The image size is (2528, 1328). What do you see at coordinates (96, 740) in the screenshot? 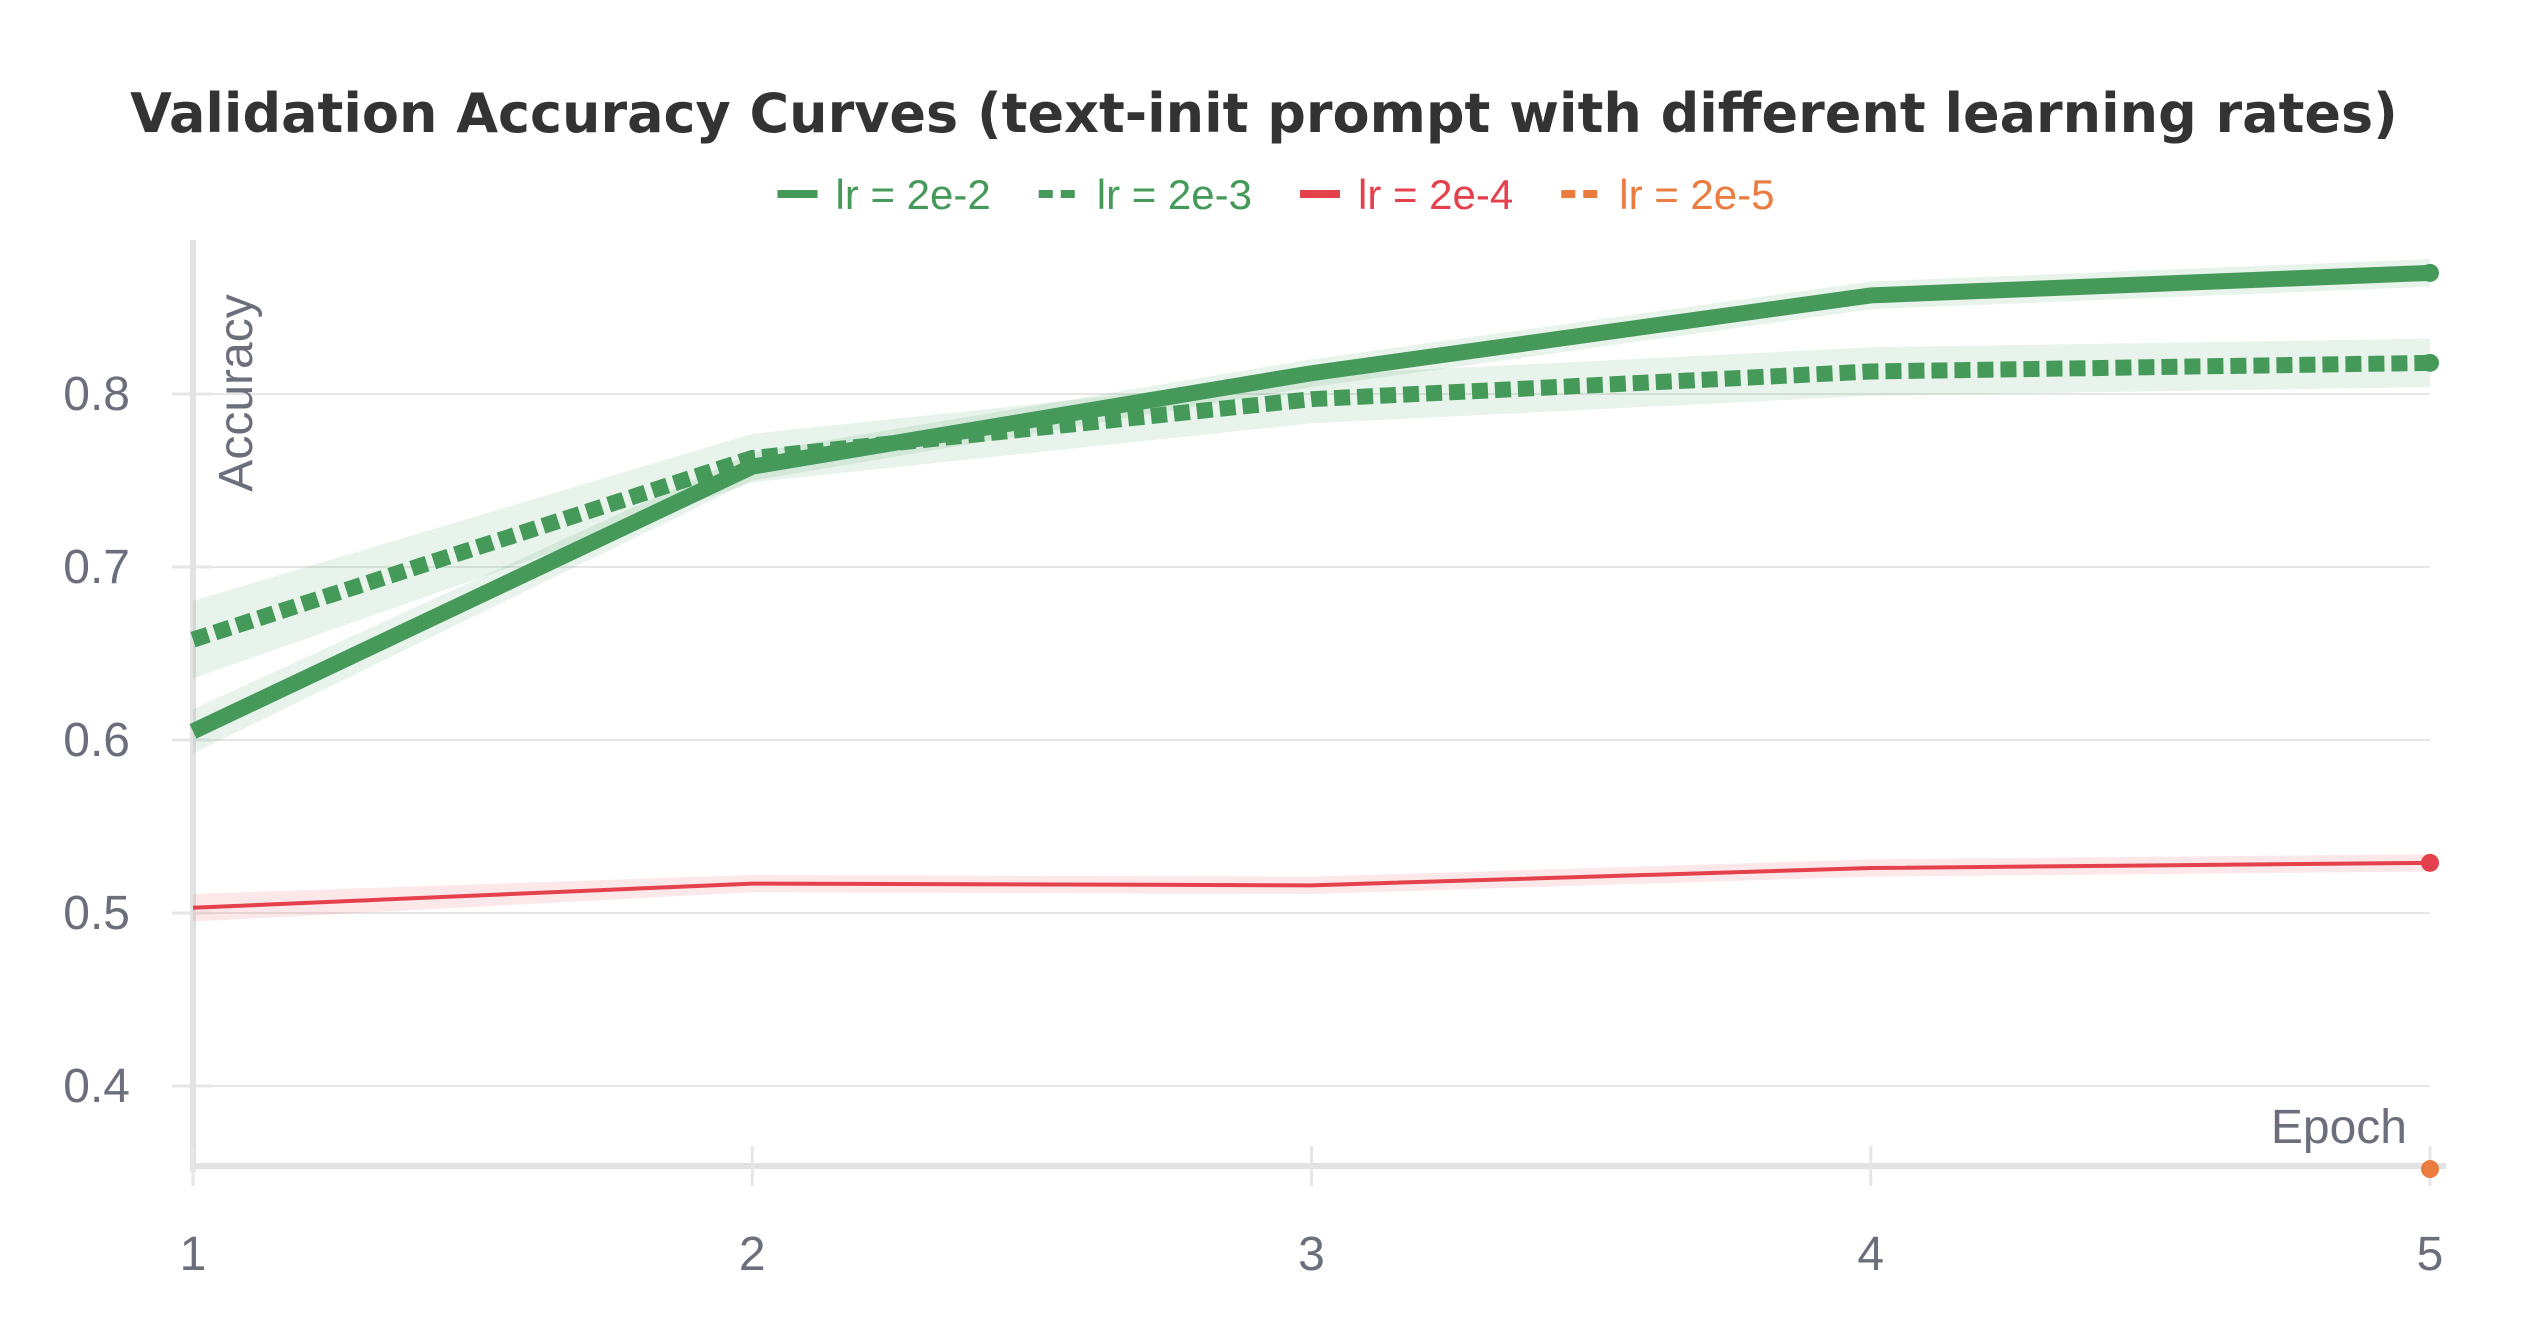
I see `y-tick-label: 0.6` at bounding box center [96, 740].